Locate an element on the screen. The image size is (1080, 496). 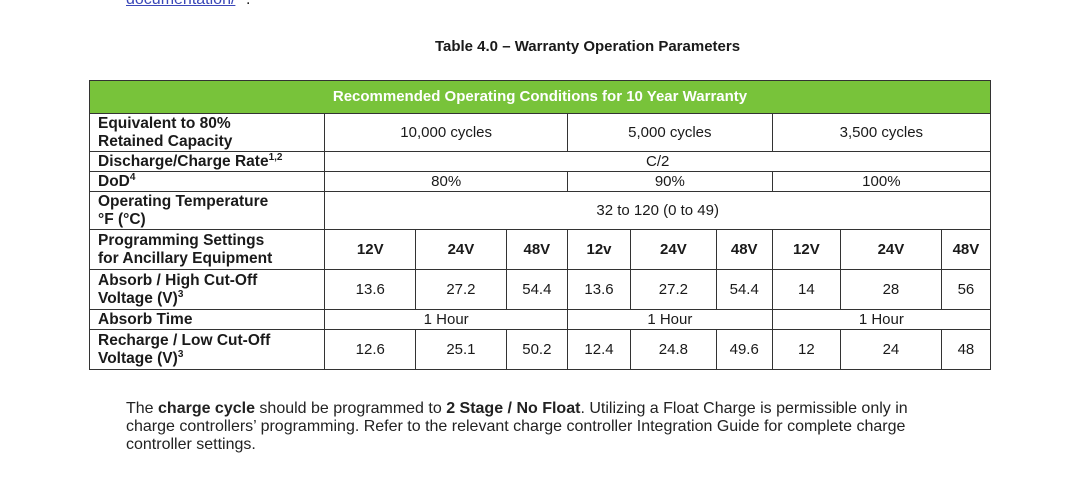
dod-group-1: 80% is located at coordinates (446, 181).